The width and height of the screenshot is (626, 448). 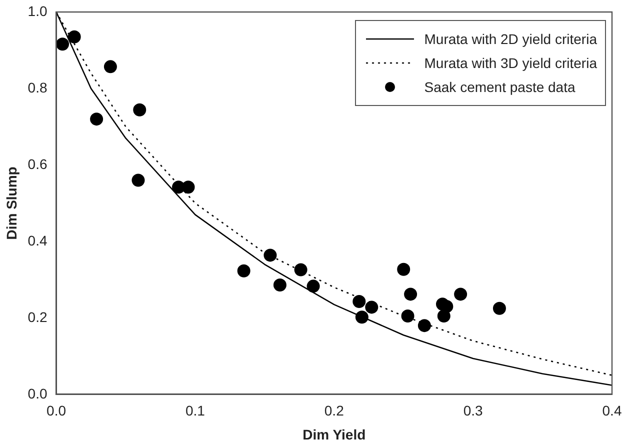 What do you see at coordinates (38, 393) in the screenshot?
I see `y-tick-label: 0.0` at bounding box center [38, 393].